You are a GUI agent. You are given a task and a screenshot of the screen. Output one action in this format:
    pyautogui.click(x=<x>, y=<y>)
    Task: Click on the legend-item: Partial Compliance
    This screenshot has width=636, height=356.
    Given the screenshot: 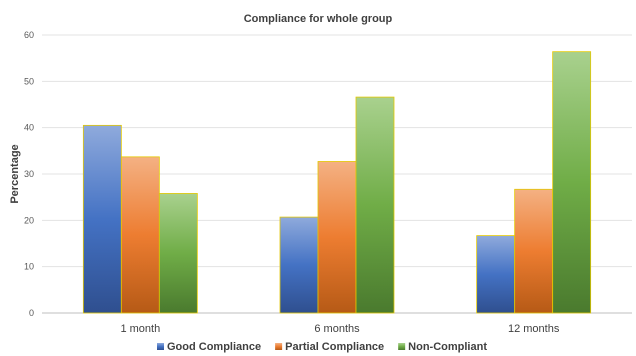 What is the action you would take?
    pyautogui.click(x=329, y=347)
    